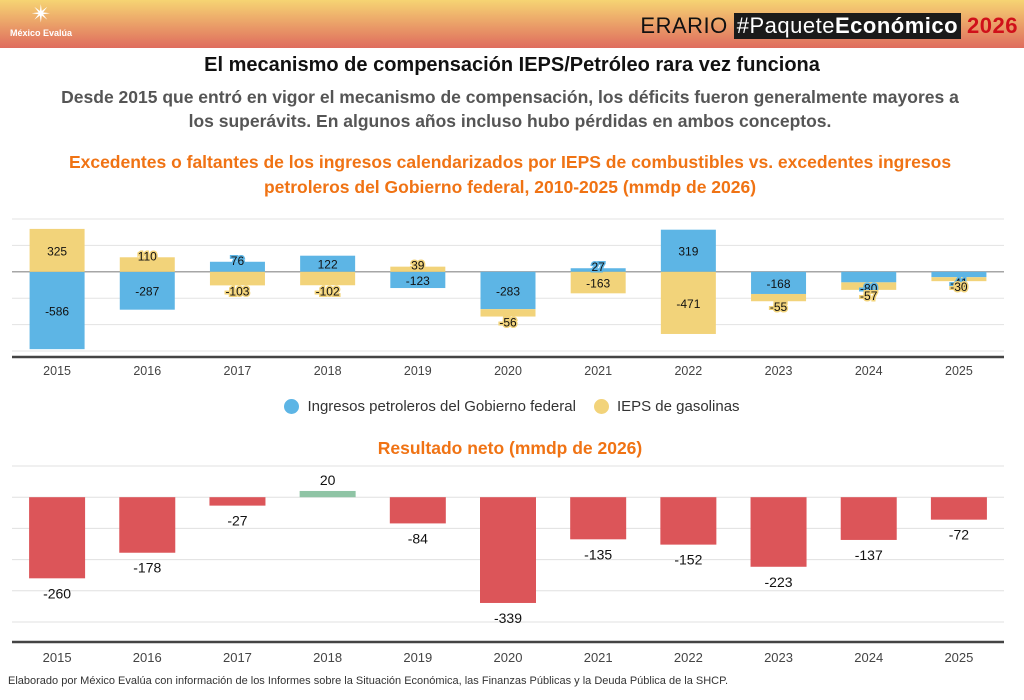  Describe the element at coordinates (328, 480) in the screenshot. I see `data-label: 20` at that location.